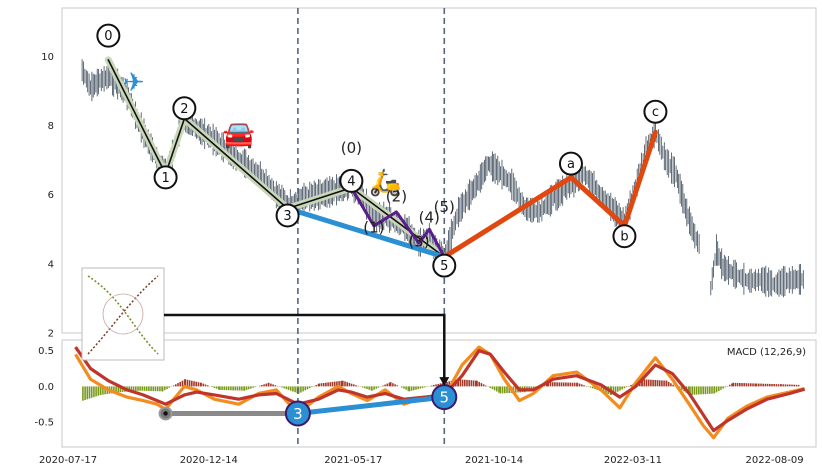  What do you see at coordinates (396, 197) in the screenshot?
I see `subwave-label: (2)` at bounding box center [396, 197].